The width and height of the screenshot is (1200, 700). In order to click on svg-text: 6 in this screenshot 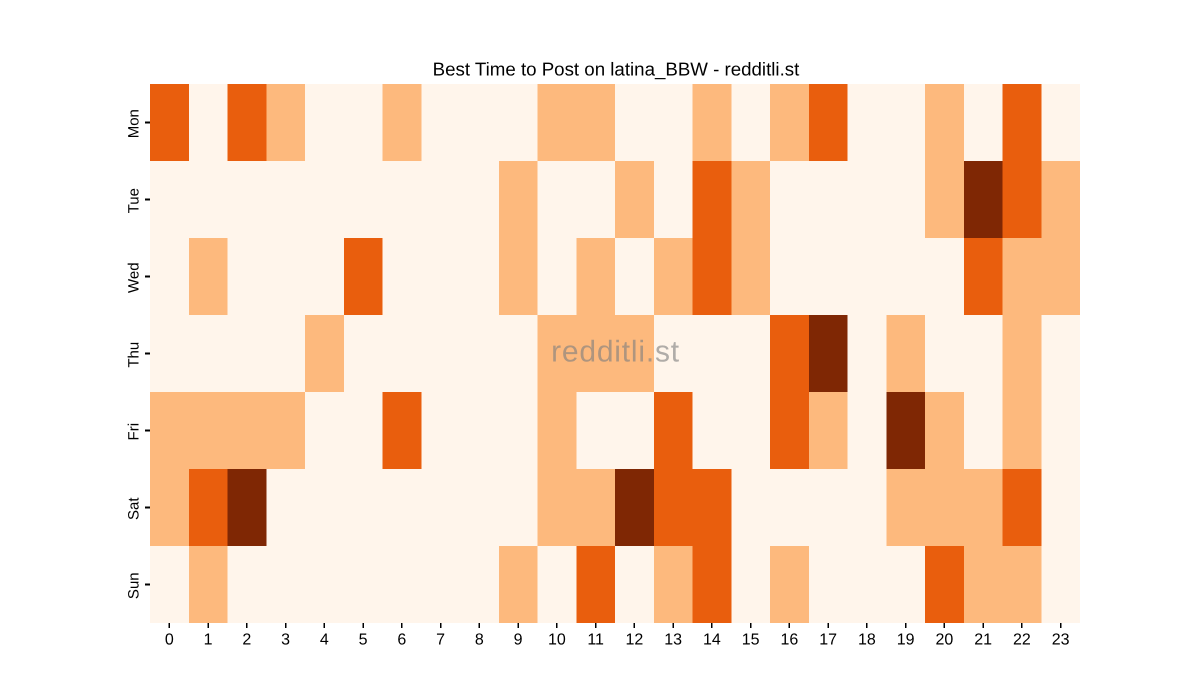, I will do `click(401, 640)`.